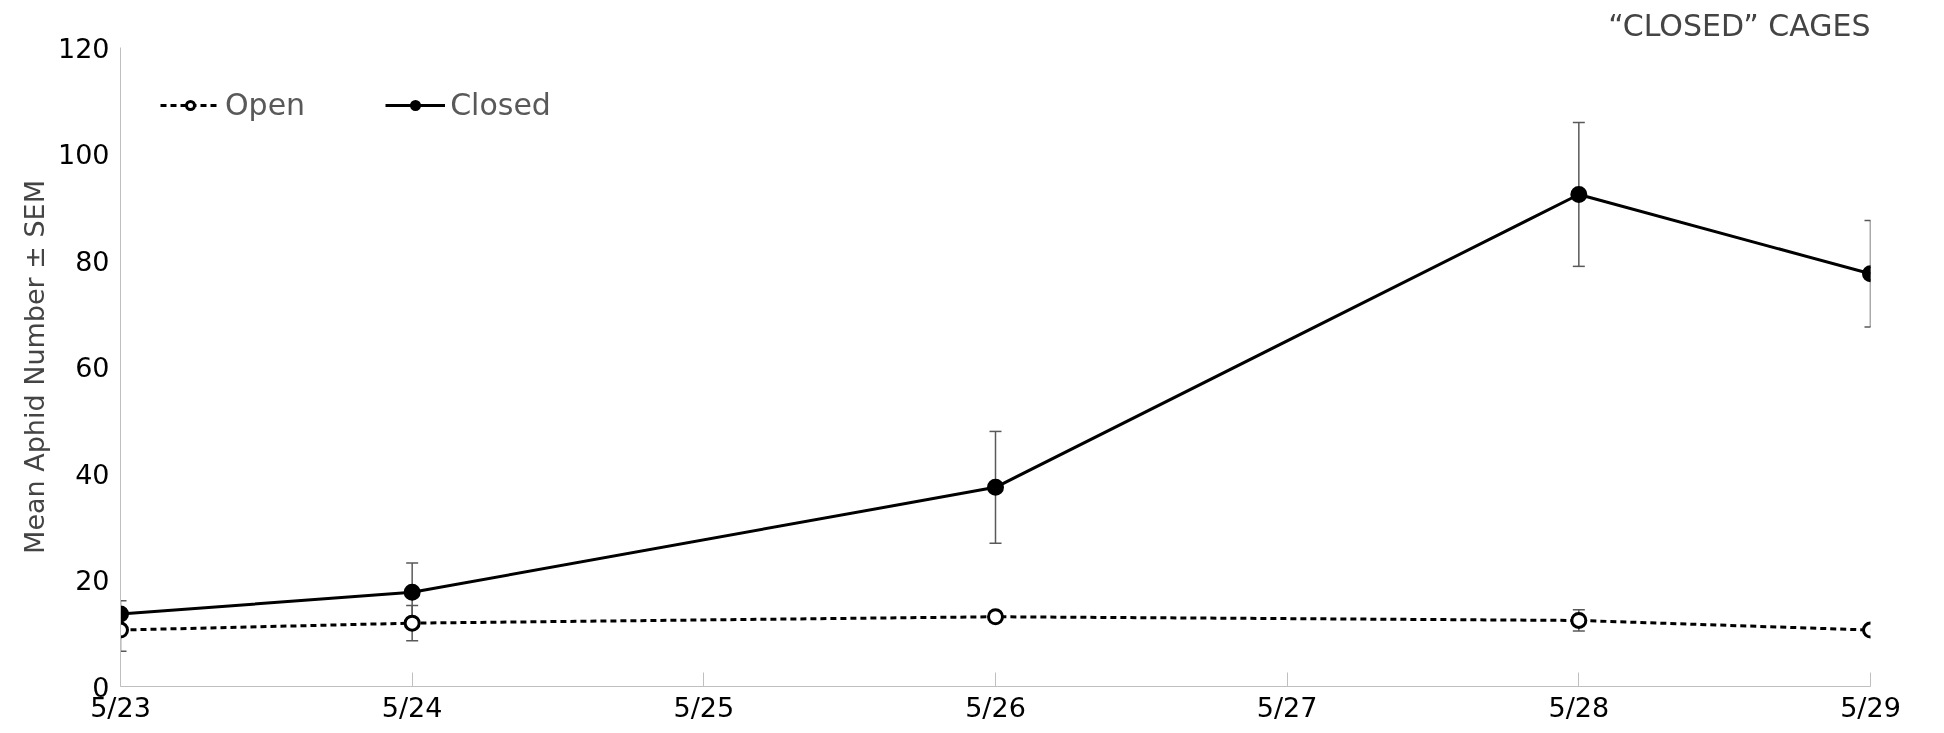  What do you see at coordinates (265, 104) in the screenshot?
I see `legend-label: Open` at bounding box center [265, 104].